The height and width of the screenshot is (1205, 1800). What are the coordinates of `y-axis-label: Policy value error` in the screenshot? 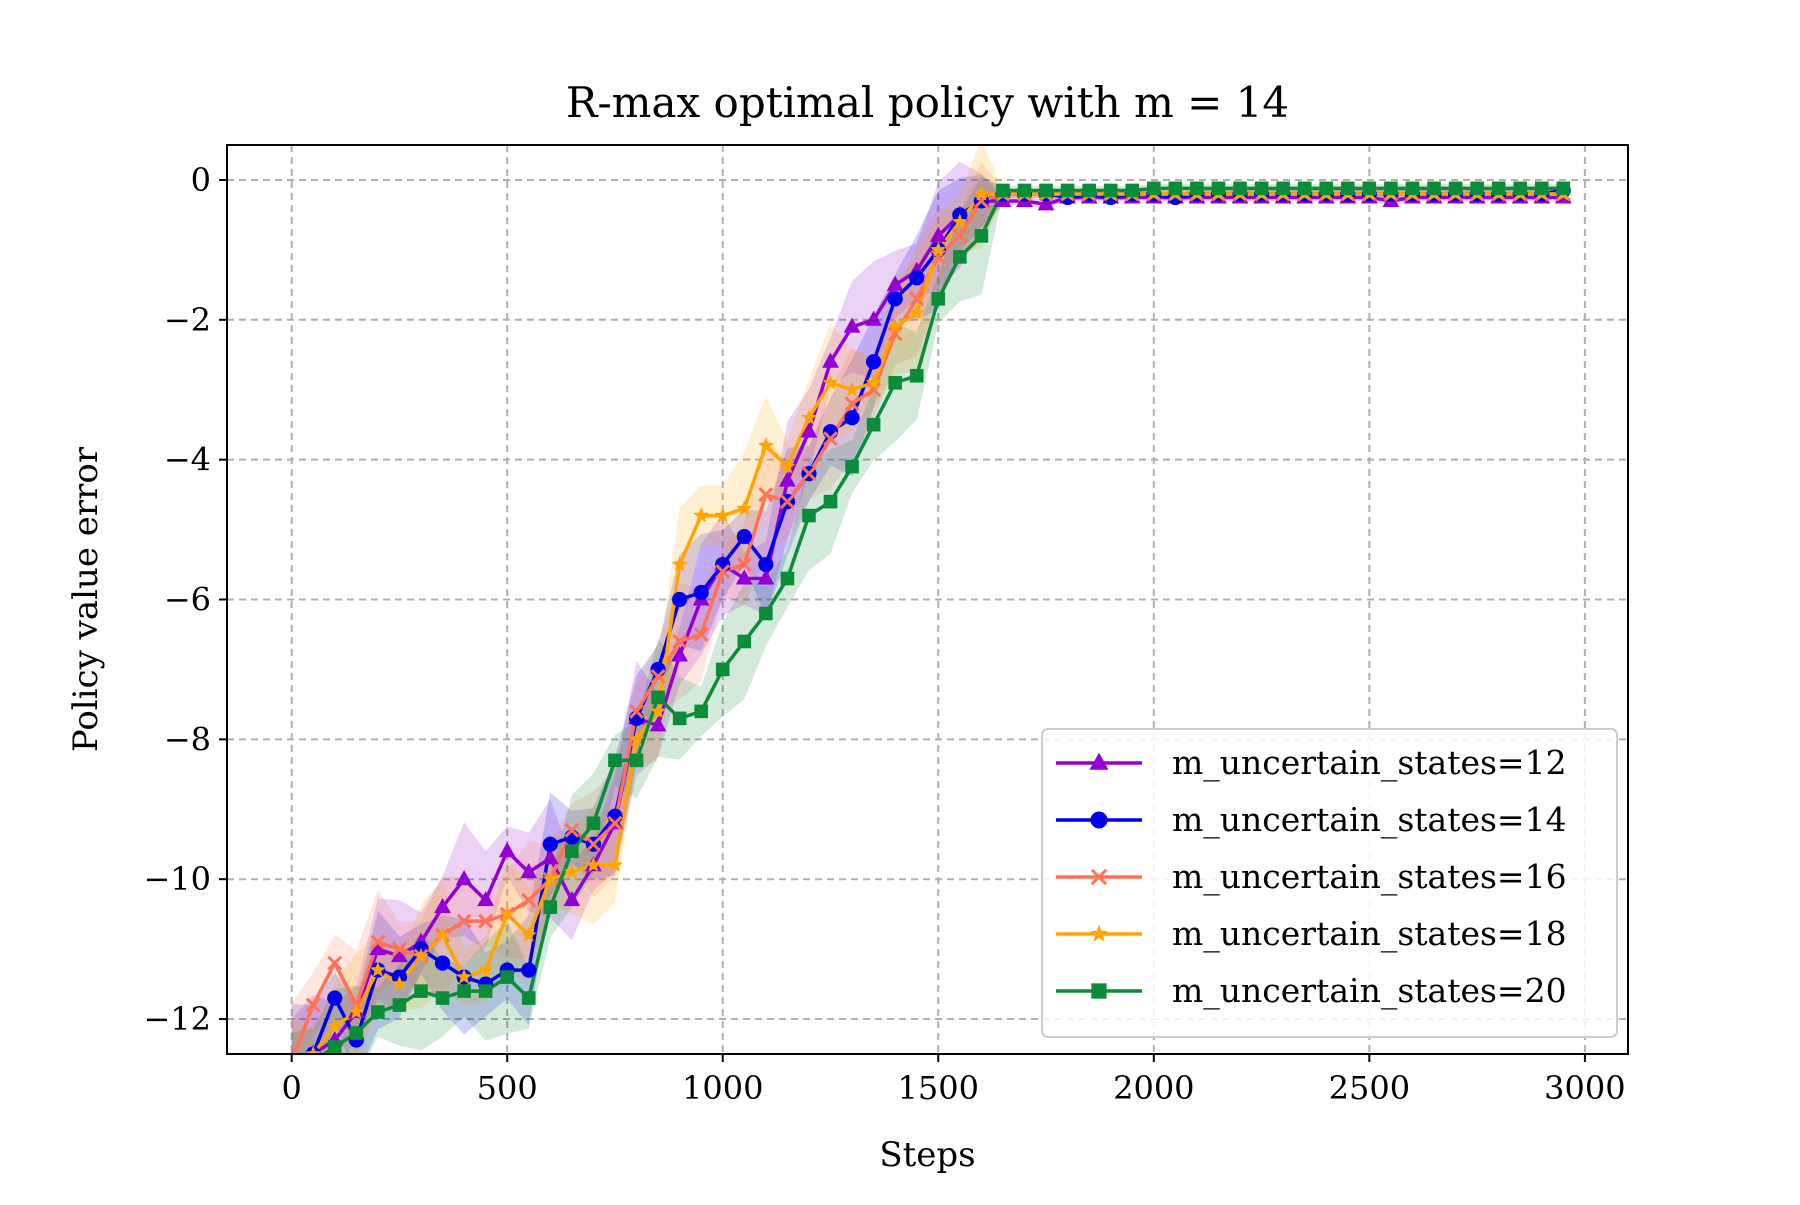 It's located at (86, 599).